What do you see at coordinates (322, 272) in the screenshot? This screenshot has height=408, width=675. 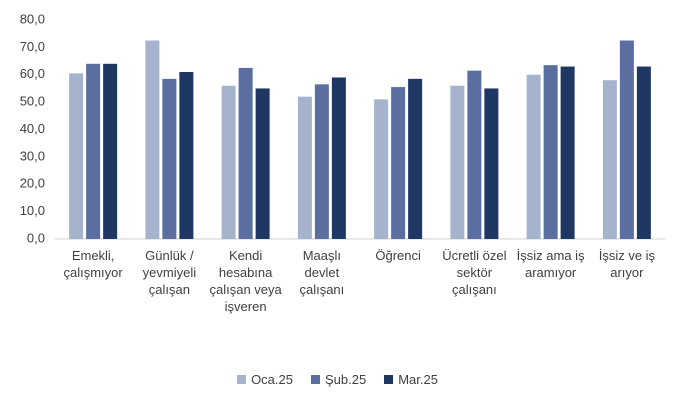 I see `x-tick-label: Maaşlı devlet çalışanı` at bounding box center [322, 272].